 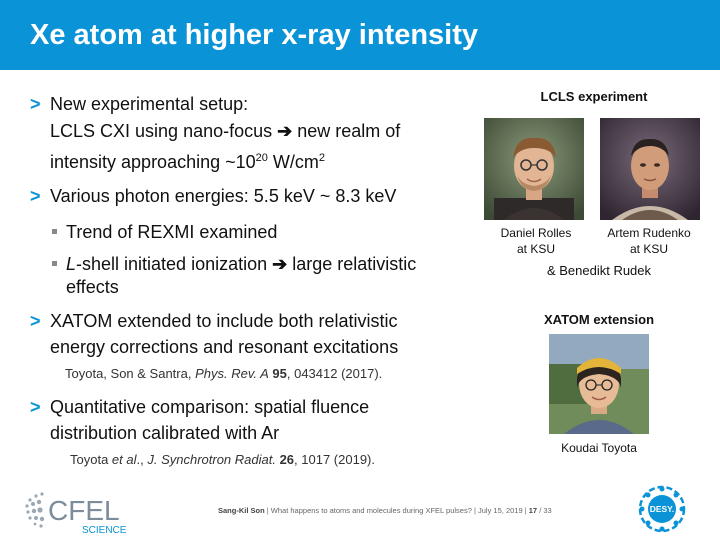 I want to click on cfel-science-logo: CFEL SCIENCE, so click(x=80, y=511).